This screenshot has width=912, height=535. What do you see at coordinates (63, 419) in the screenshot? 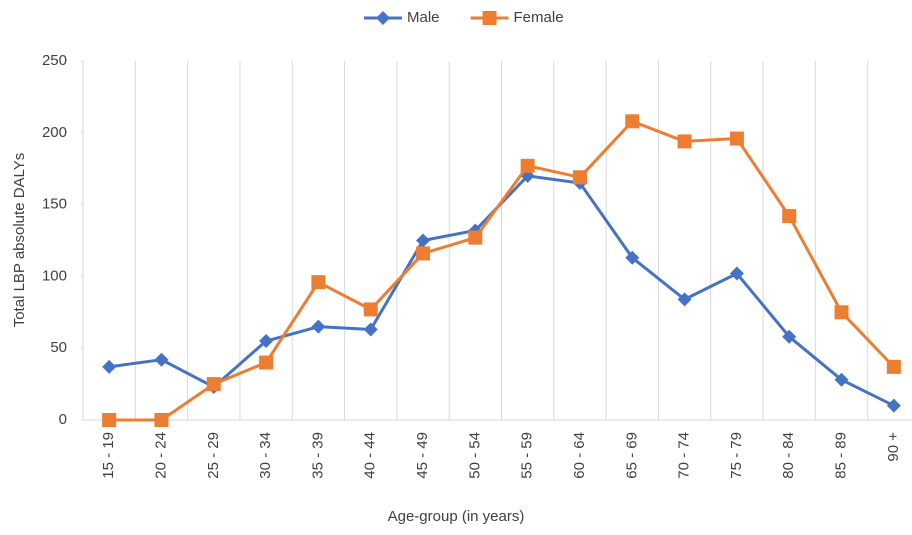
I see `y-tick-label: 0` at bounding box center [63, 419].